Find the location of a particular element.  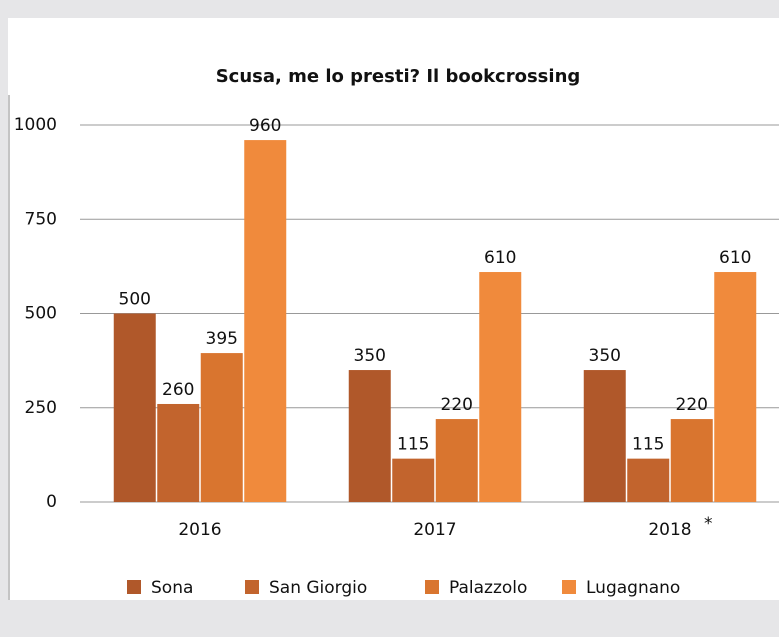

value-label: 500 is located at coordinates (135, 300).